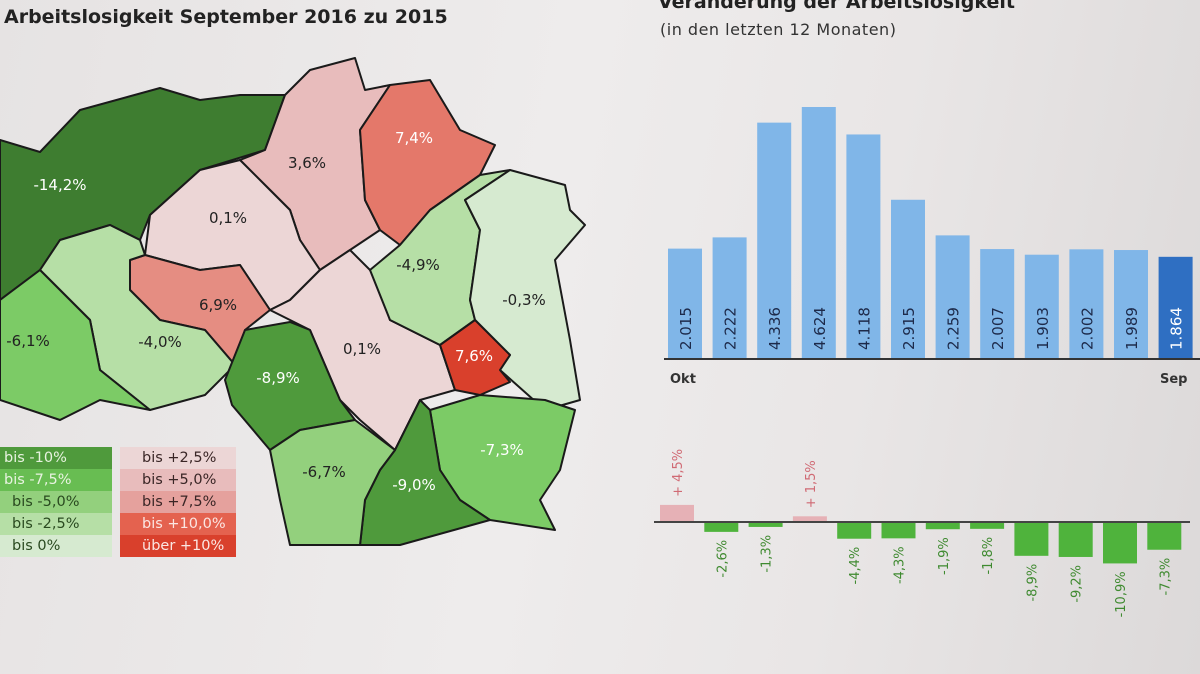 This screenshot has height=674, width=1200. Describe the element at coordinates (775, 328) in the screenshot. I see `bar-value-label: 4.336` at that location.